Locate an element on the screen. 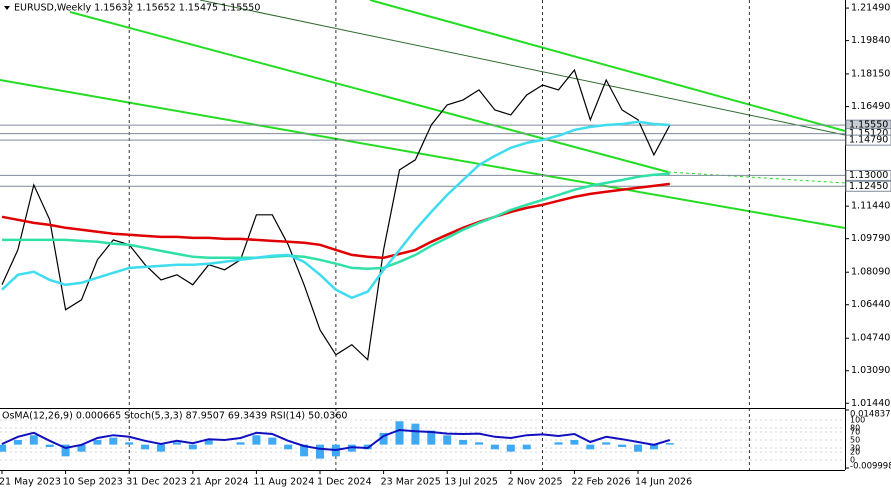 This screenshot has height=495, width=891. y2-tick-label: 0 is located at coordinates (852, 460).